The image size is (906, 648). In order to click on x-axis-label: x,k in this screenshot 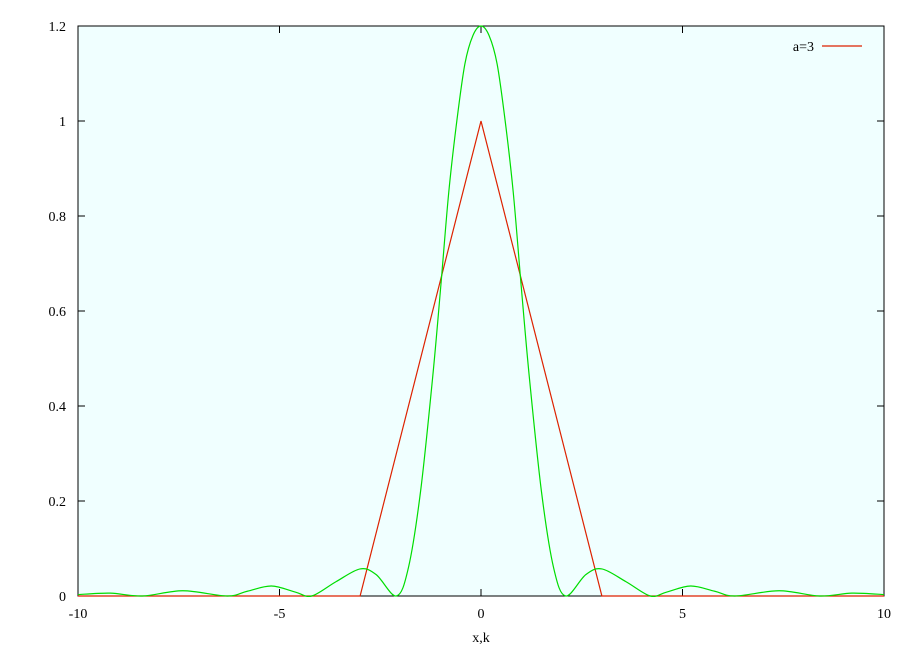, I will do `click(481, 638)`.